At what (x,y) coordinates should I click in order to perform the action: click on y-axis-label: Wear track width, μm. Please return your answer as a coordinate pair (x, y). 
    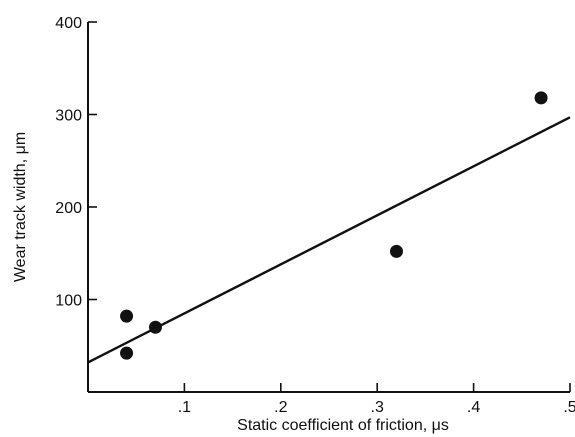
    Looking at the image, I should click on (20, 207).